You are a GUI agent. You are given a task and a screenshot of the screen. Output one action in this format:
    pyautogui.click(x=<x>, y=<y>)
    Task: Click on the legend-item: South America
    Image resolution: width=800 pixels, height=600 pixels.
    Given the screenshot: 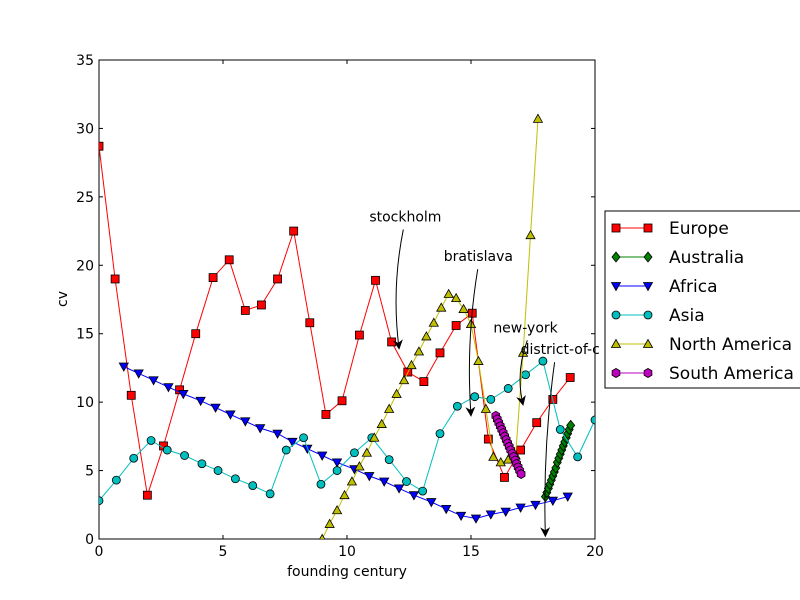 What is the action you would take?
    pyautogui.click(x=702, y=374)
    